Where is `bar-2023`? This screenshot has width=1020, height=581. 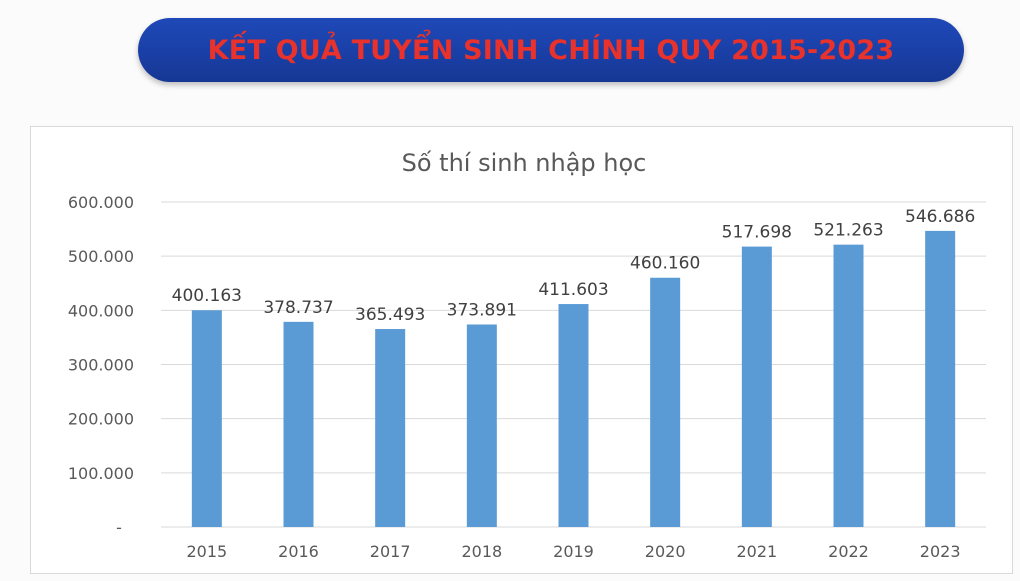 bar-2023 is located at coordinates (940, 378).